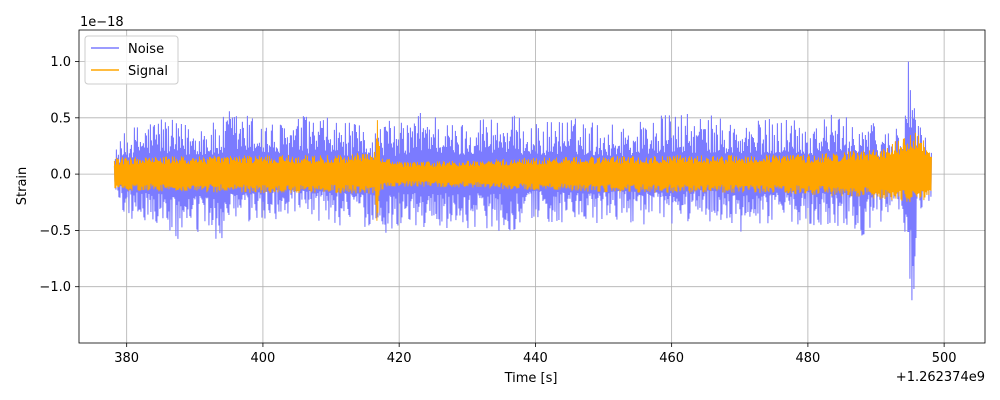 The width and height of the screenshot is (1000, 400). Describe the element at coordinates (263, 358) in the screenshot. I see `x-tick-label: 400` at that location.